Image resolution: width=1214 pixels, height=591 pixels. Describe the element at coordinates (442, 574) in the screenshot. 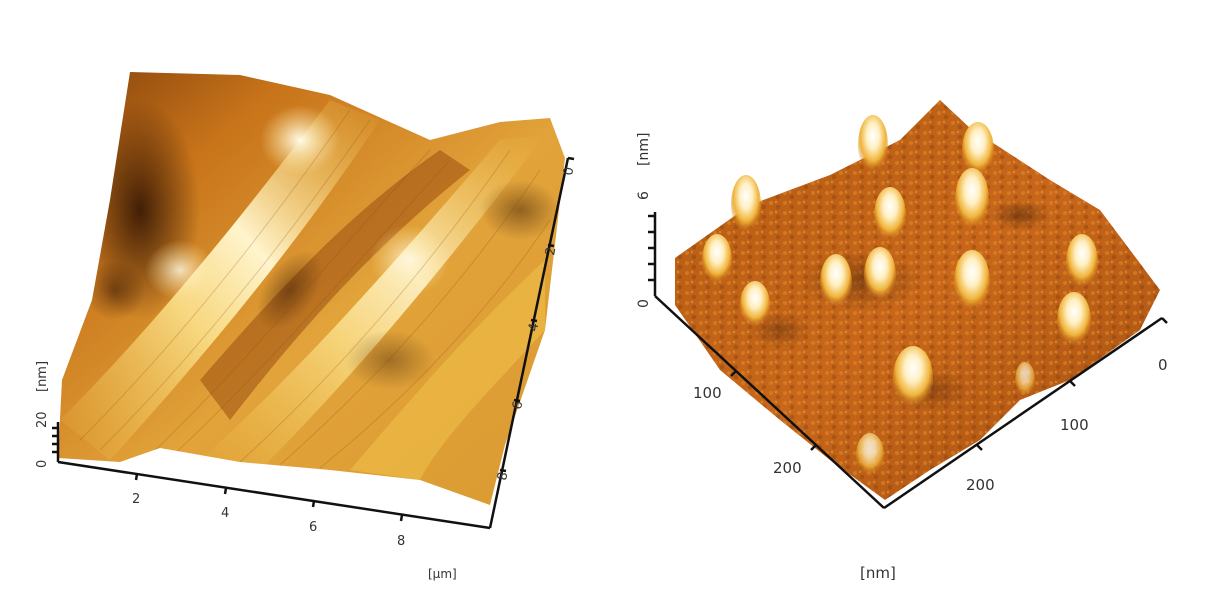

I see `left-x-unit: [µm]` at that location.